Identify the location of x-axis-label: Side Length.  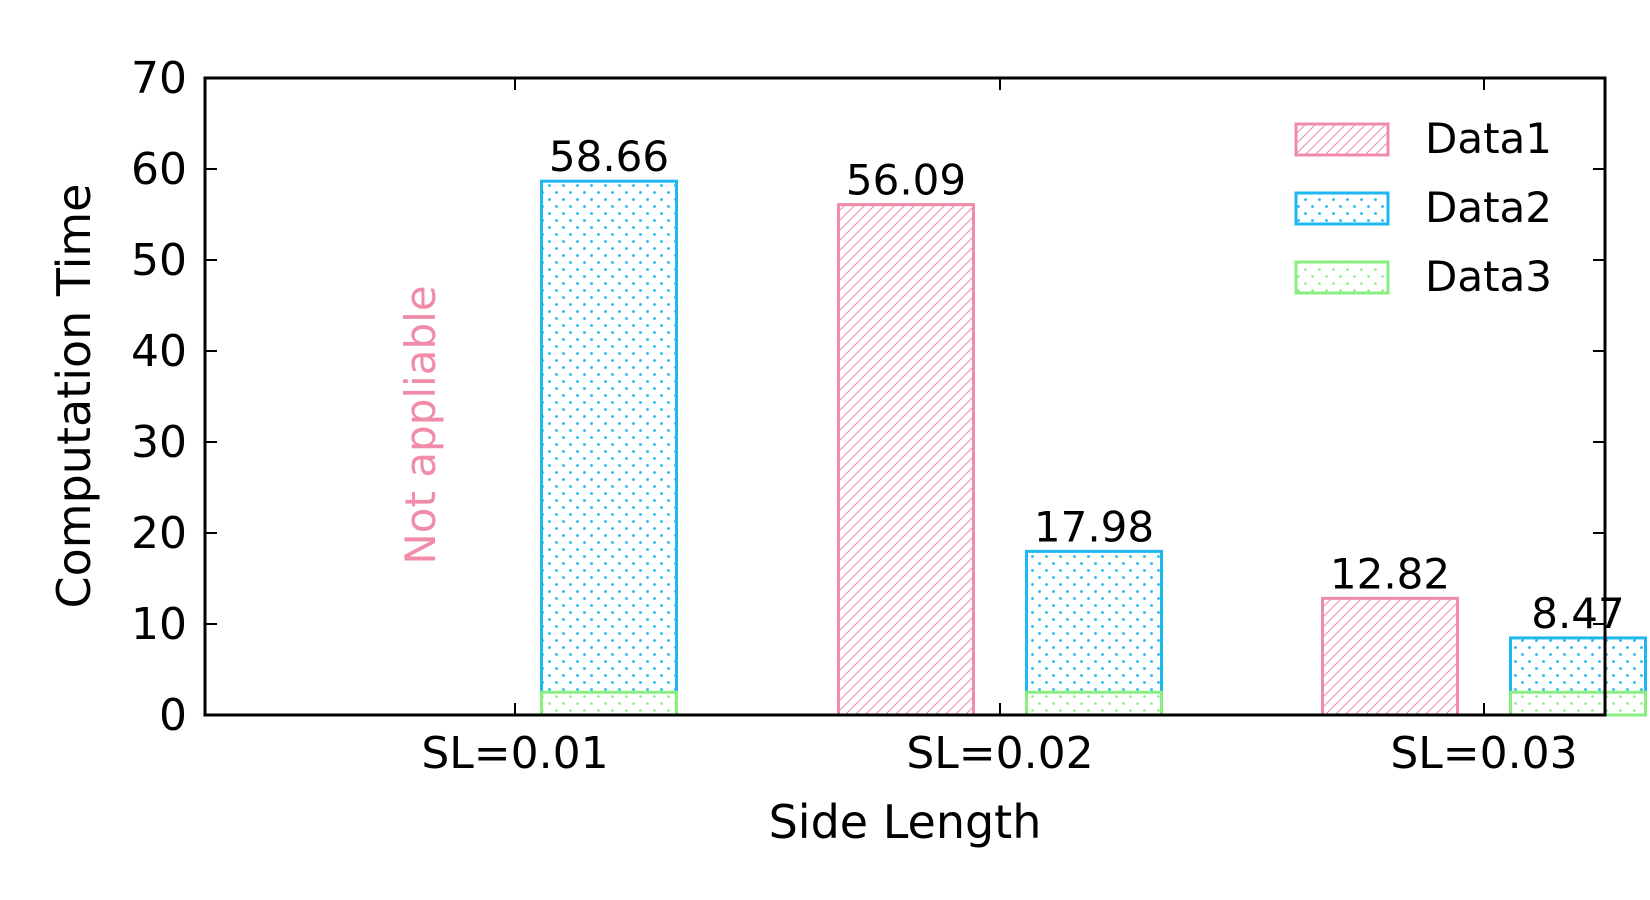
(905, 822).